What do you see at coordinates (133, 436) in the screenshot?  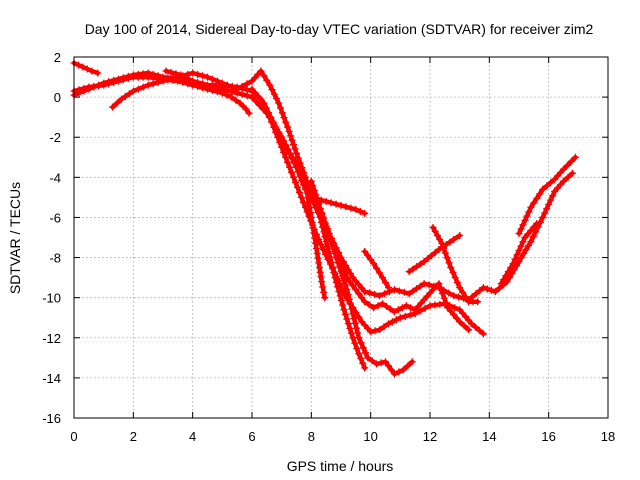 I see `x-tick-label: 2` at bounding box center [133, 436].